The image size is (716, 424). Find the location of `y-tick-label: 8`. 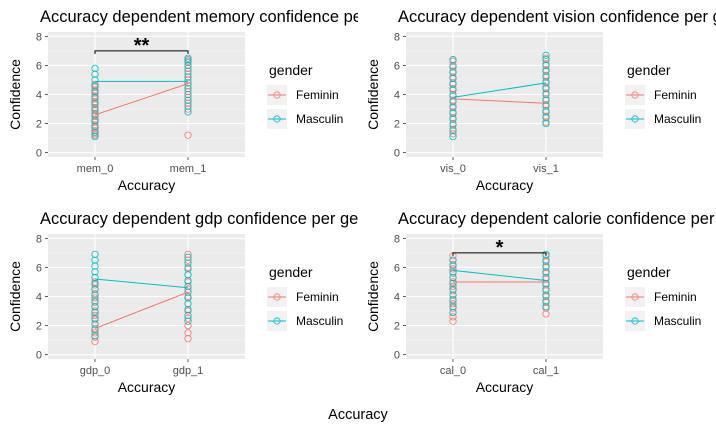

y-tick-label: 8 is located at coordinates (397, 37).